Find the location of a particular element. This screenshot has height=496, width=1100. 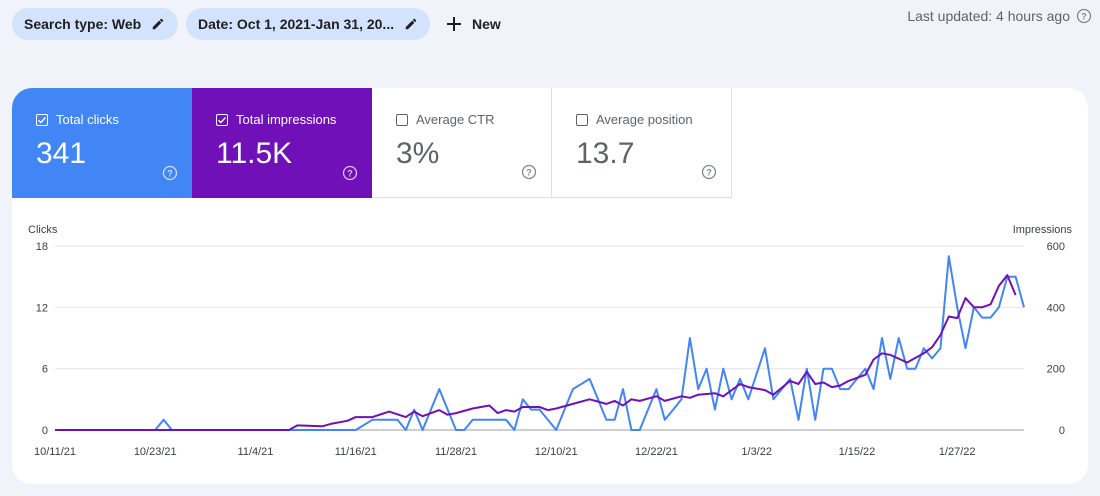

x-tick-label: 1/3/22 is located at coordinates (756, 452).